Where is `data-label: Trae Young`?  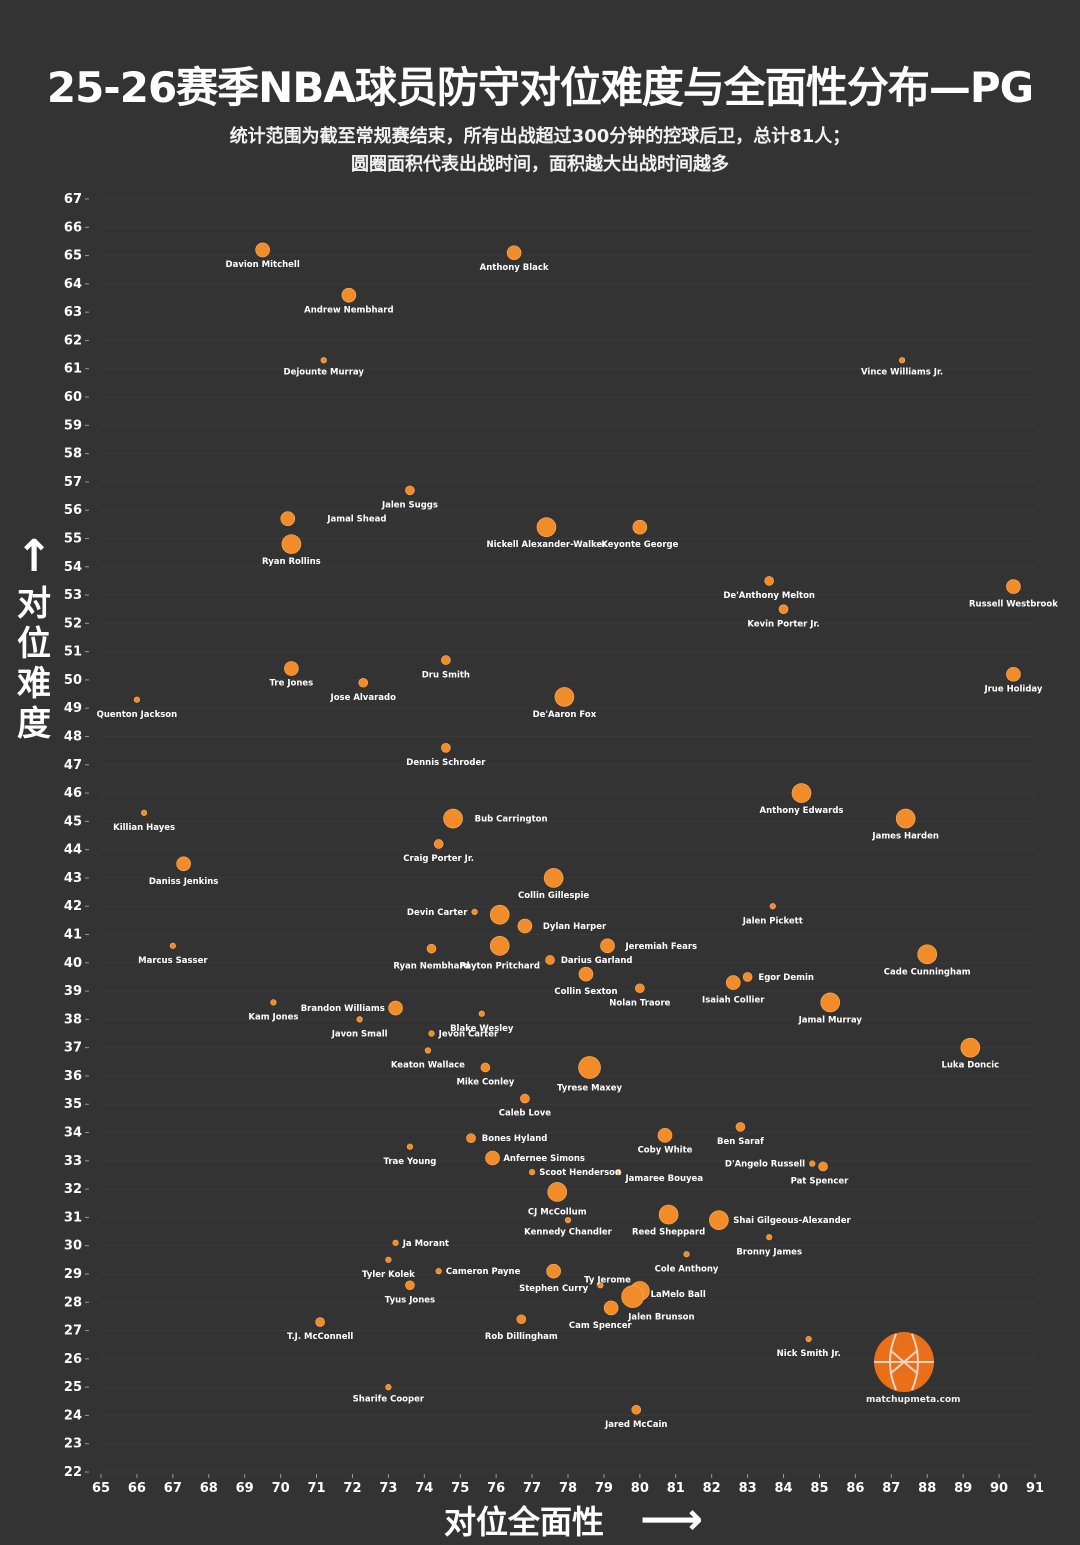 data-label: Trae Young is located at coordinates (409, 1162).